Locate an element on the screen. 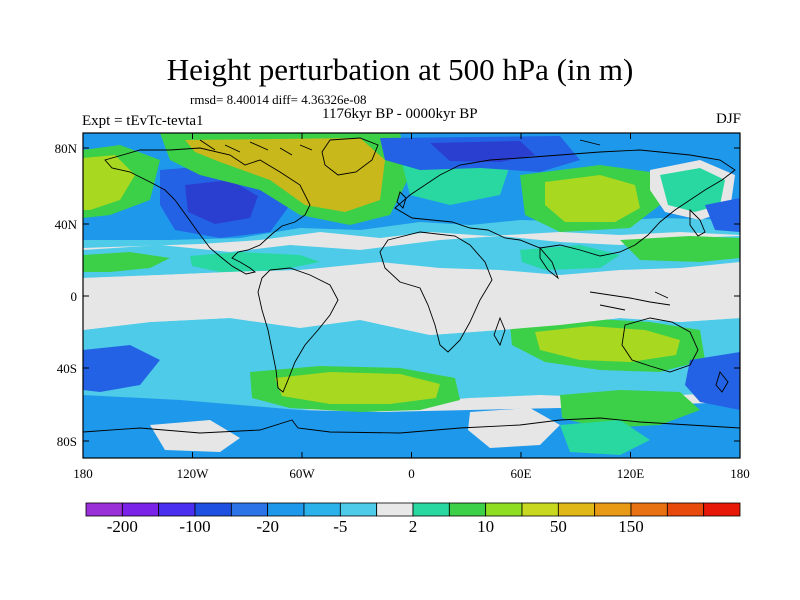 This screenshot has width=800, height=600. coast-indonesia is located at coordinates (630, 301).